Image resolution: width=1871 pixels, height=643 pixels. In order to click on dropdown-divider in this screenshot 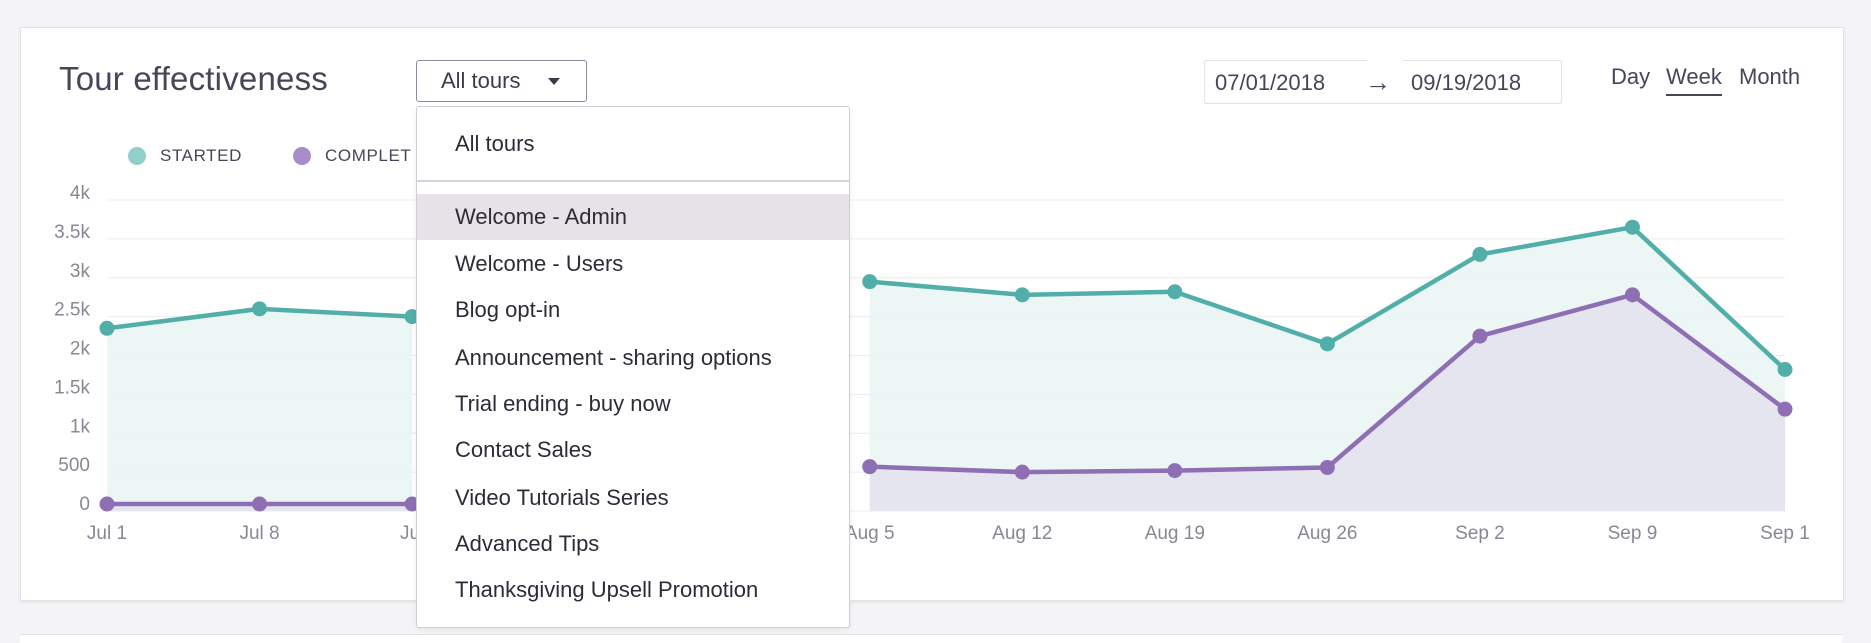, I will do `click(633, 181)`.